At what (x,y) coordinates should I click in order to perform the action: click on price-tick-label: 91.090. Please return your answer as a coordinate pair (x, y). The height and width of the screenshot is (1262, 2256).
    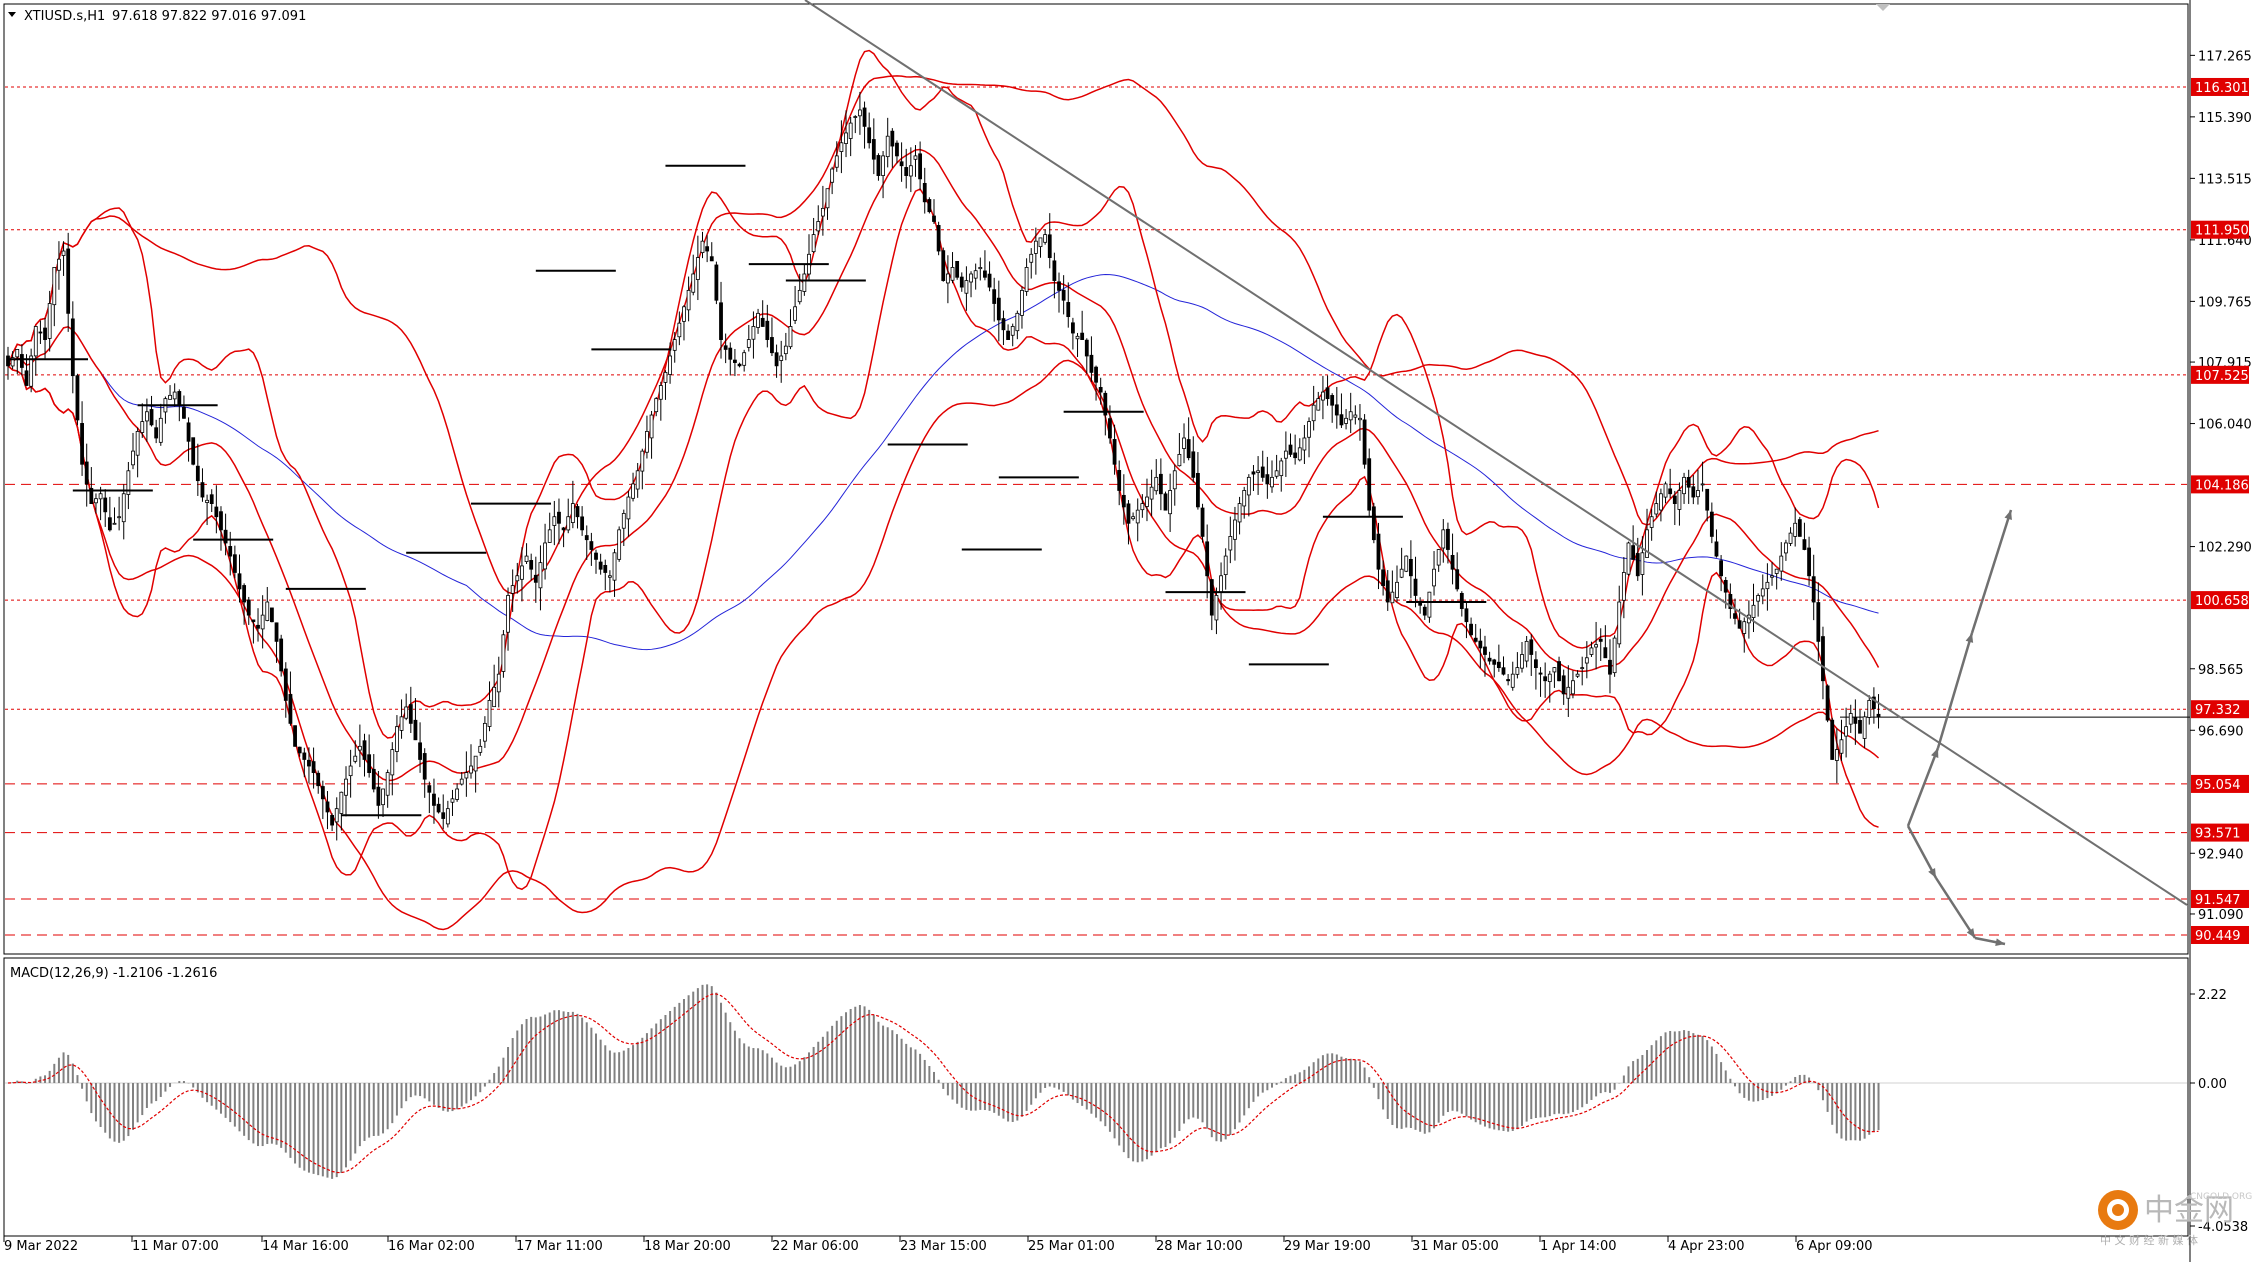
    Looking at the image, I should click on (2221, 915).